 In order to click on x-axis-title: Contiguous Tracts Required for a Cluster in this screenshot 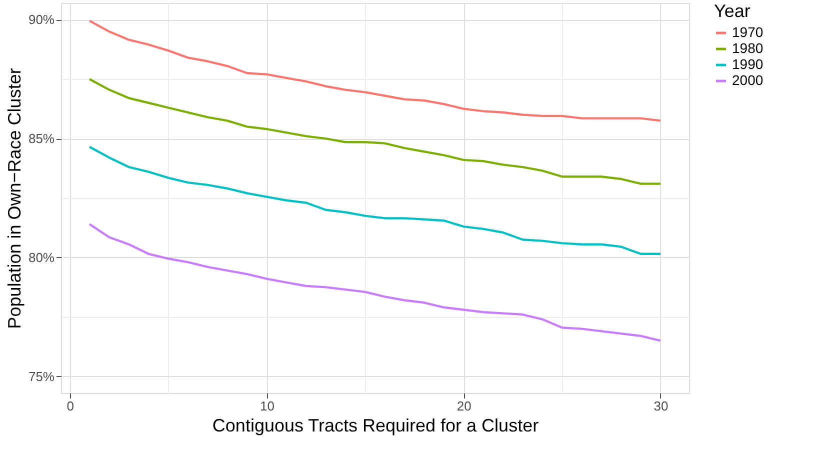, I will do `click(375, 426)`.